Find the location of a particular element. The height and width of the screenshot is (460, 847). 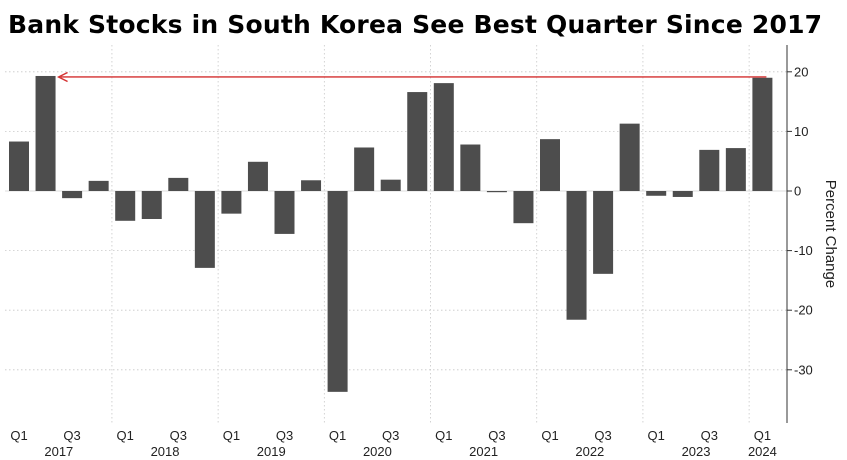

x-year-label: 2023 is located at coordinates (696, 451).